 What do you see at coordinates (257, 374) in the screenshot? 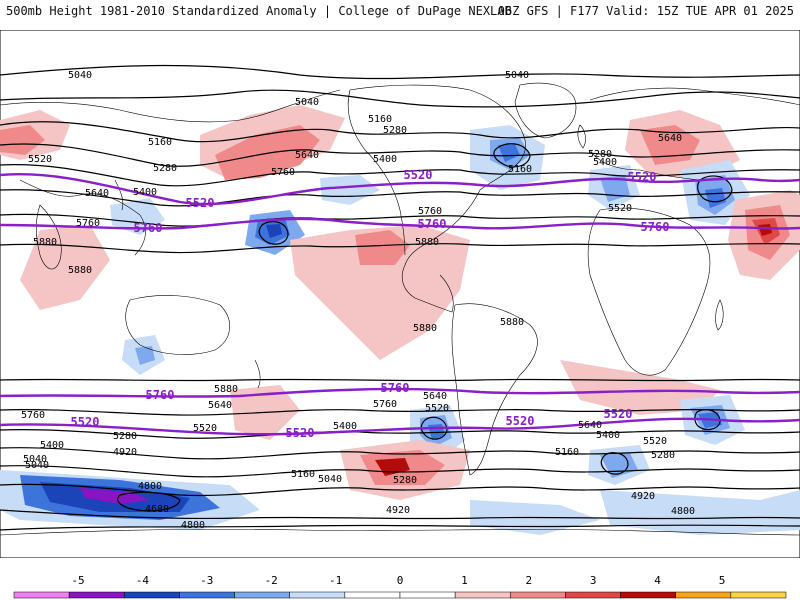
I see `new-zealand-coast` at bounding box center [257, 374].